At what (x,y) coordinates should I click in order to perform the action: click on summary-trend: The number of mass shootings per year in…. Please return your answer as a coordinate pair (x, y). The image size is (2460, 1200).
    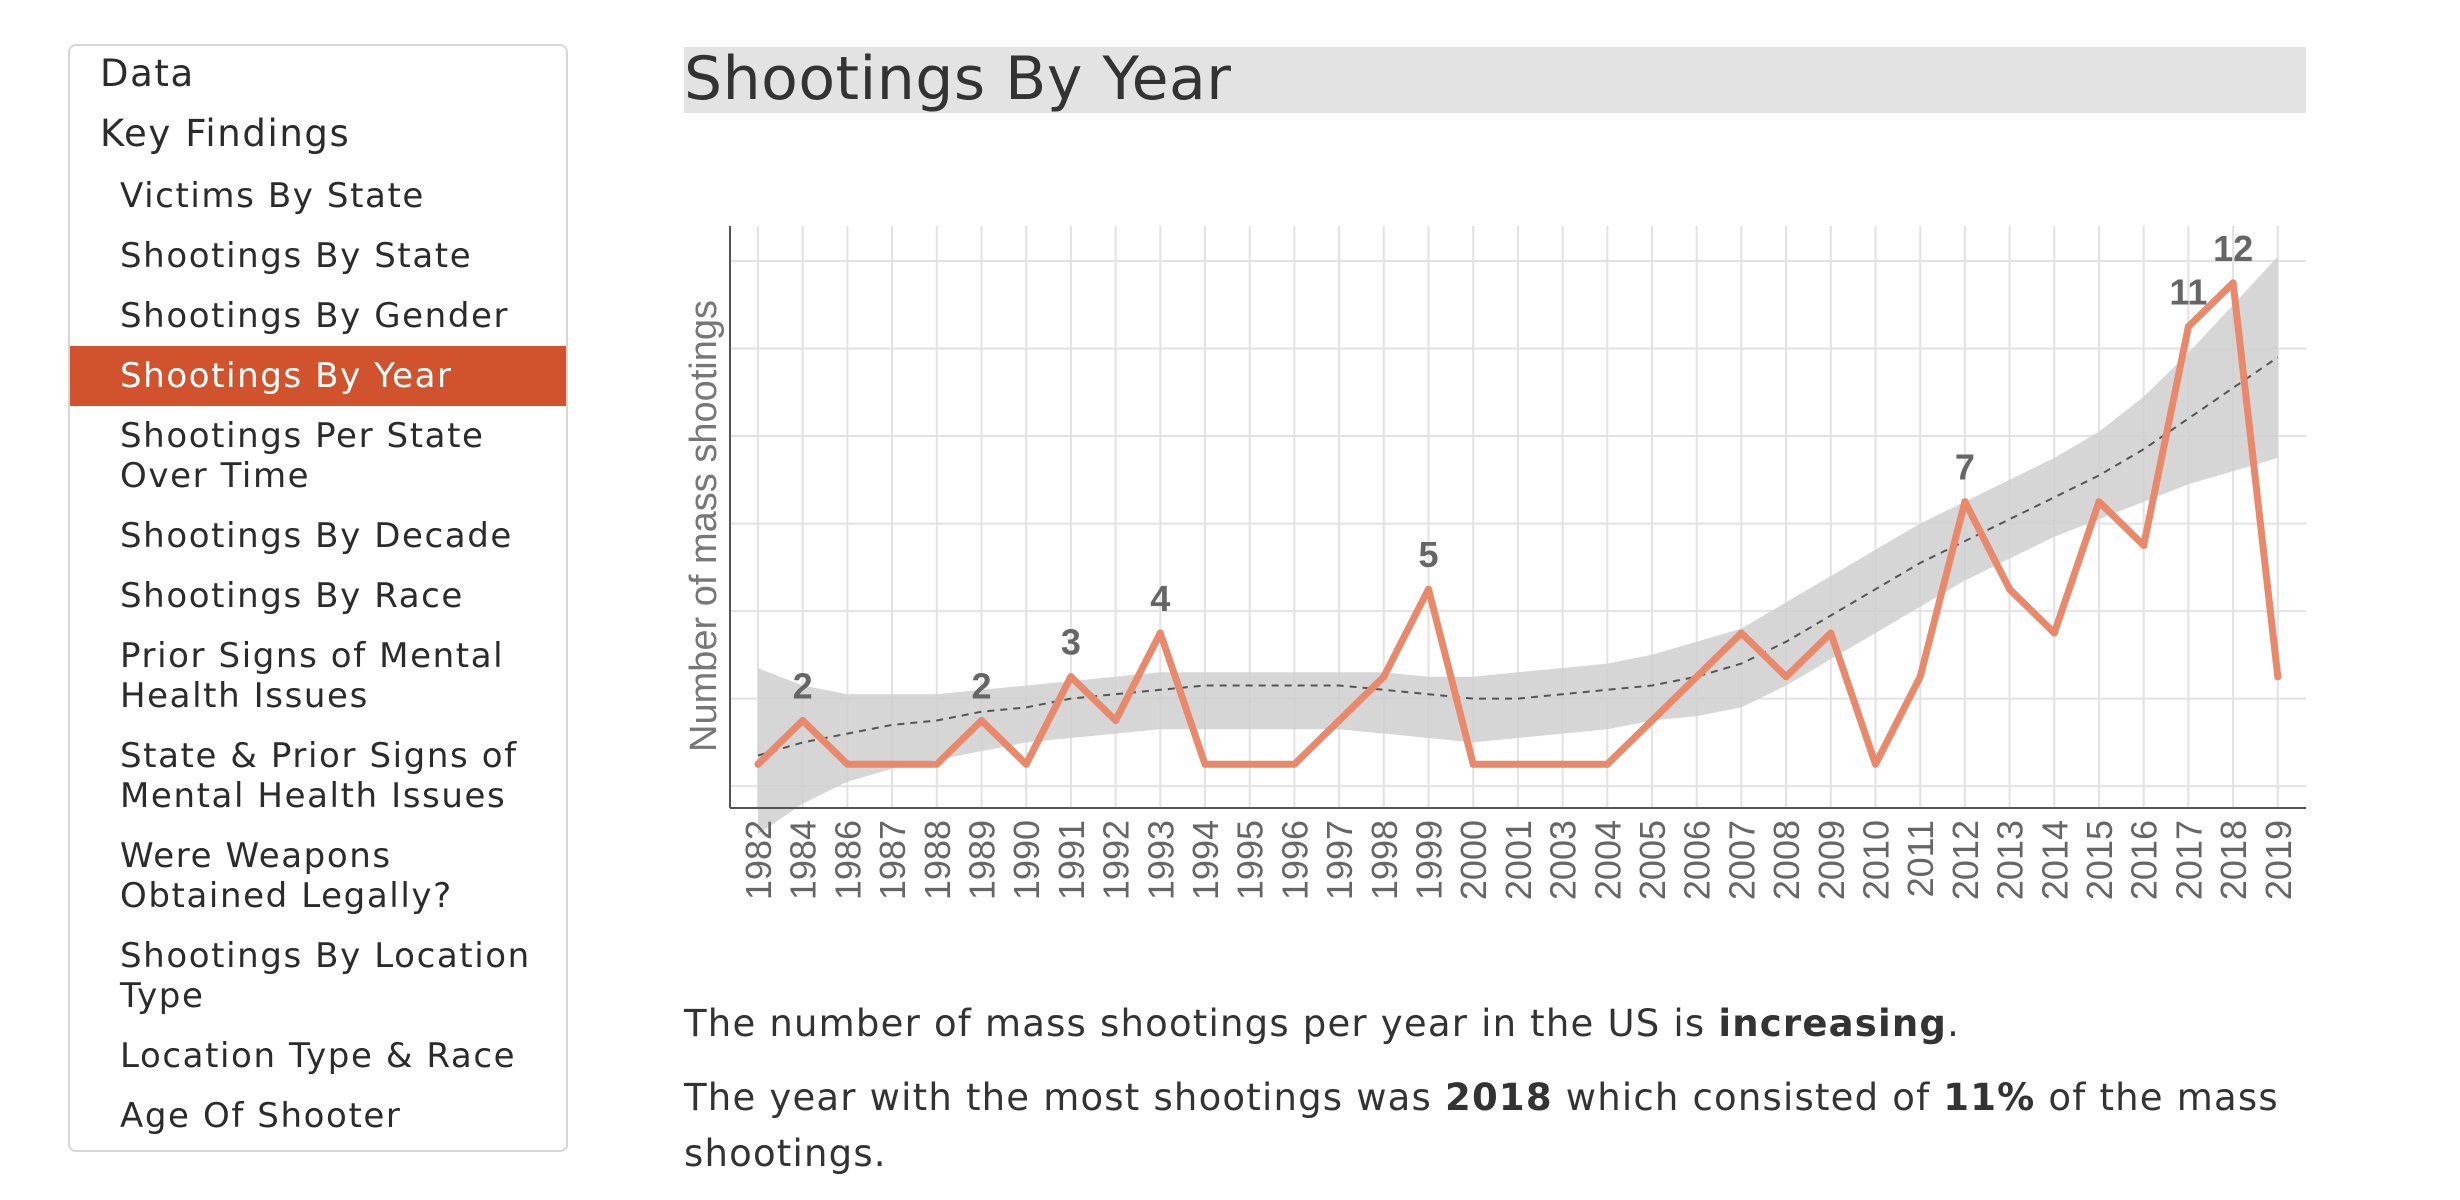
    Looking at the image, I should click on (1495, 1024).